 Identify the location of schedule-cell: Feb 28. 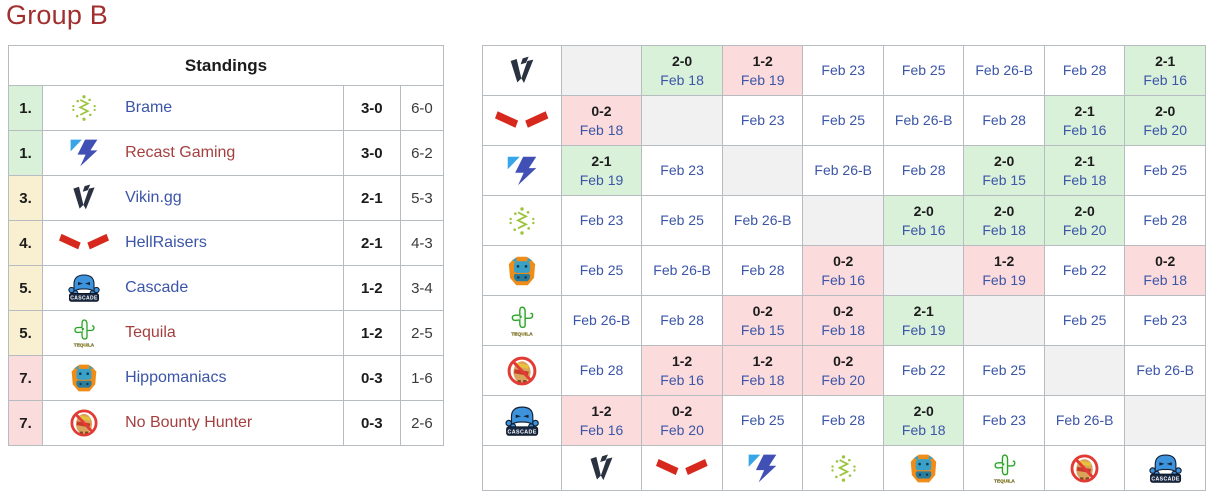
(762, 270).